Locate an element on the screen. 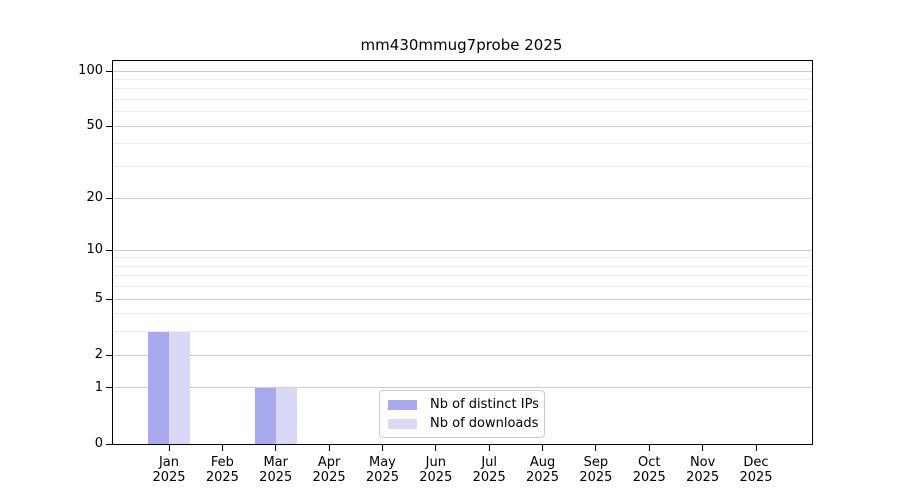  y-axis-tick-label: 50 is located at coordinates (94, 126).